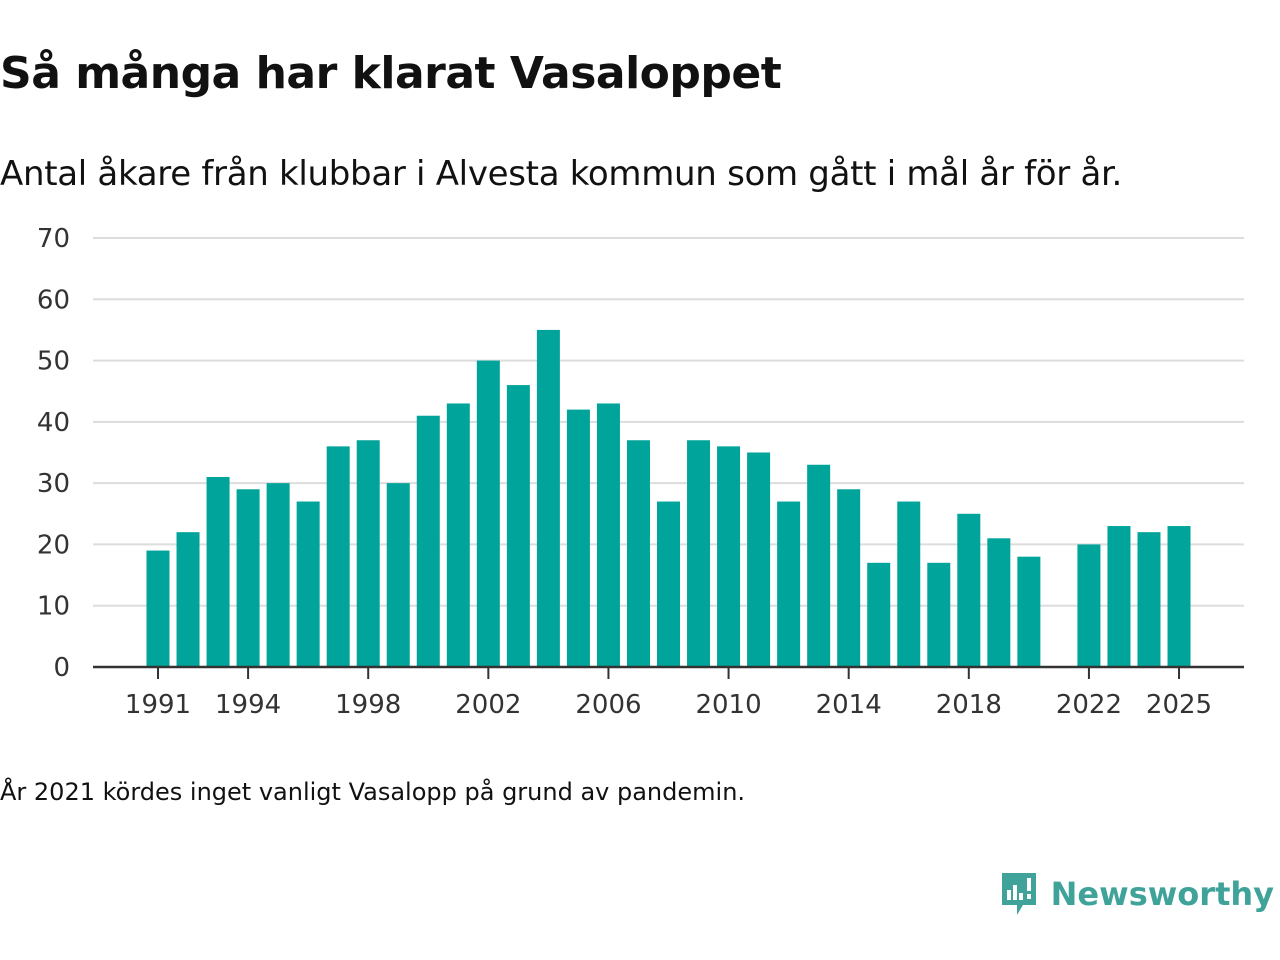 Image resolution: width=1280 pixels, height=960 pixels. What do you see at coordinates (518, 526) in the screenshot?
I see `bar-2003` at bounding box center [518, 526].